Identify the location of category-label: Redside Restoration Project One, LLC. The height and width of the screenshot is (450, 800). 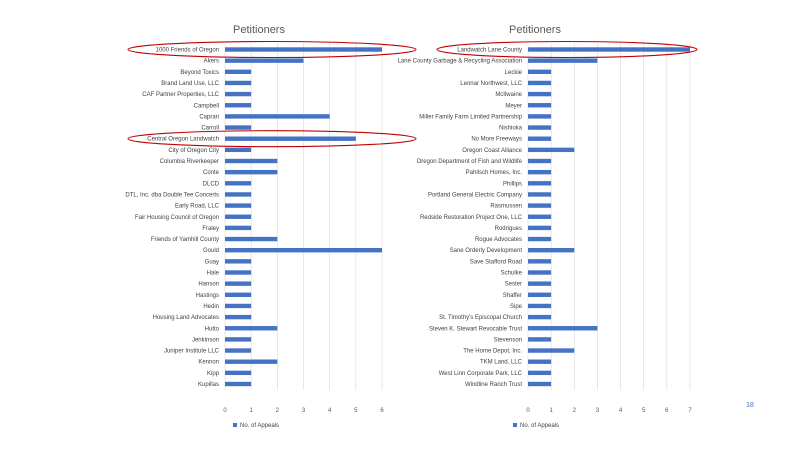
(471, 218).